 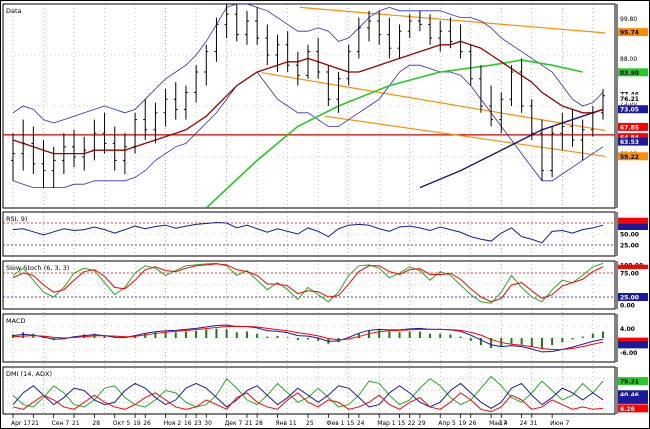 I want to click on panel-title: Data, so click(x=14, y=11).